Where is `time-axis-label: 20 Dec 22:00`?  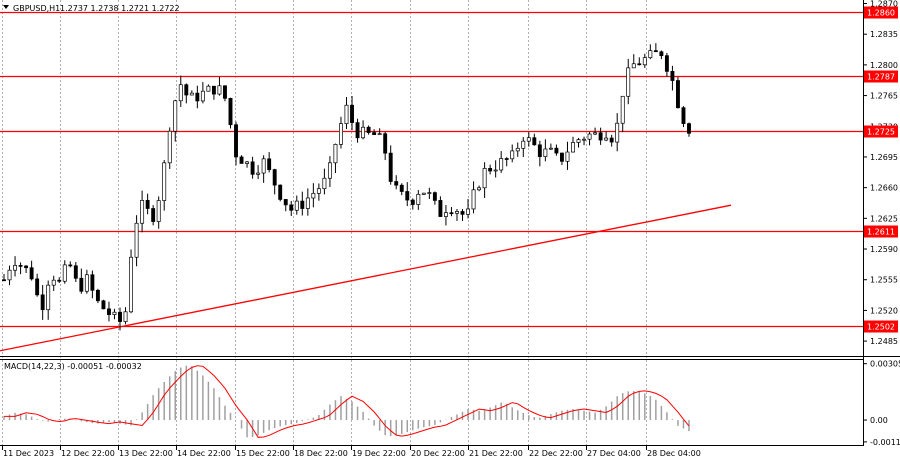
time-axis-label: 20 Dec 22:00 is located at coordinates (438, 453).